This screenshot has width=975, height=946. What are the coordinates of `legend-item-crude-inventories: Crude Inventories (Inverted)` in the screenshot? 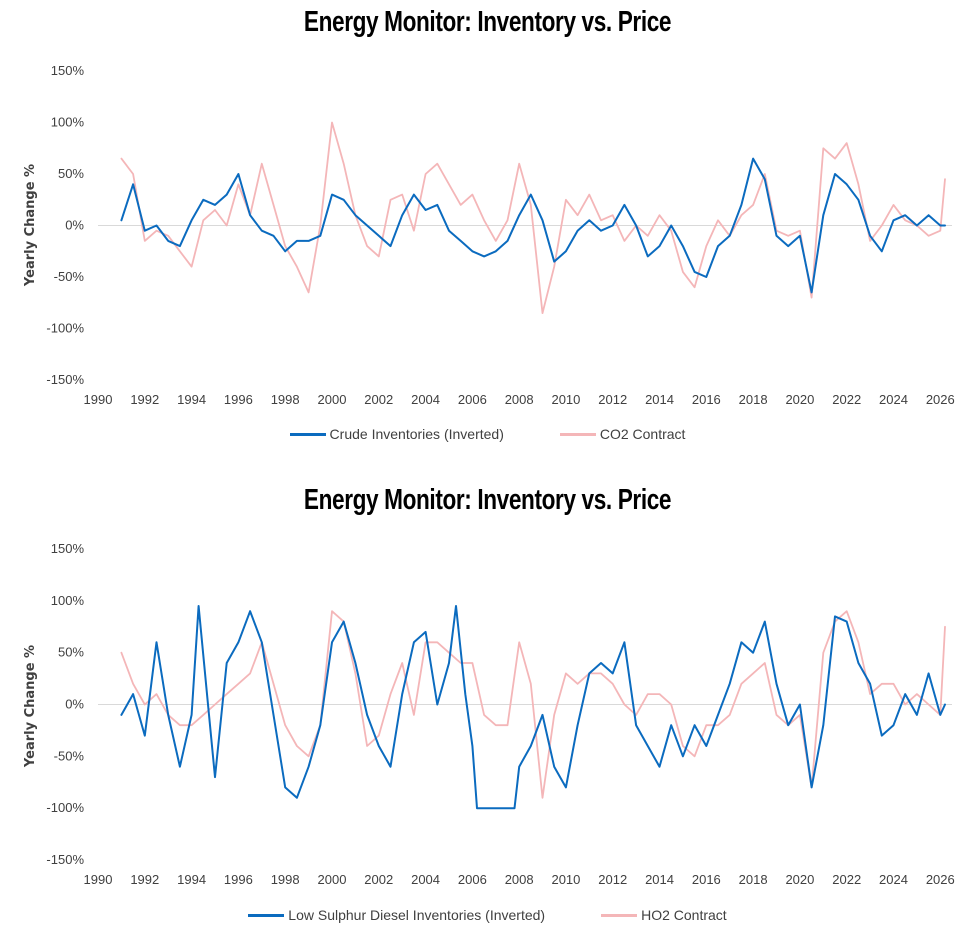 It's located at (396, 434).